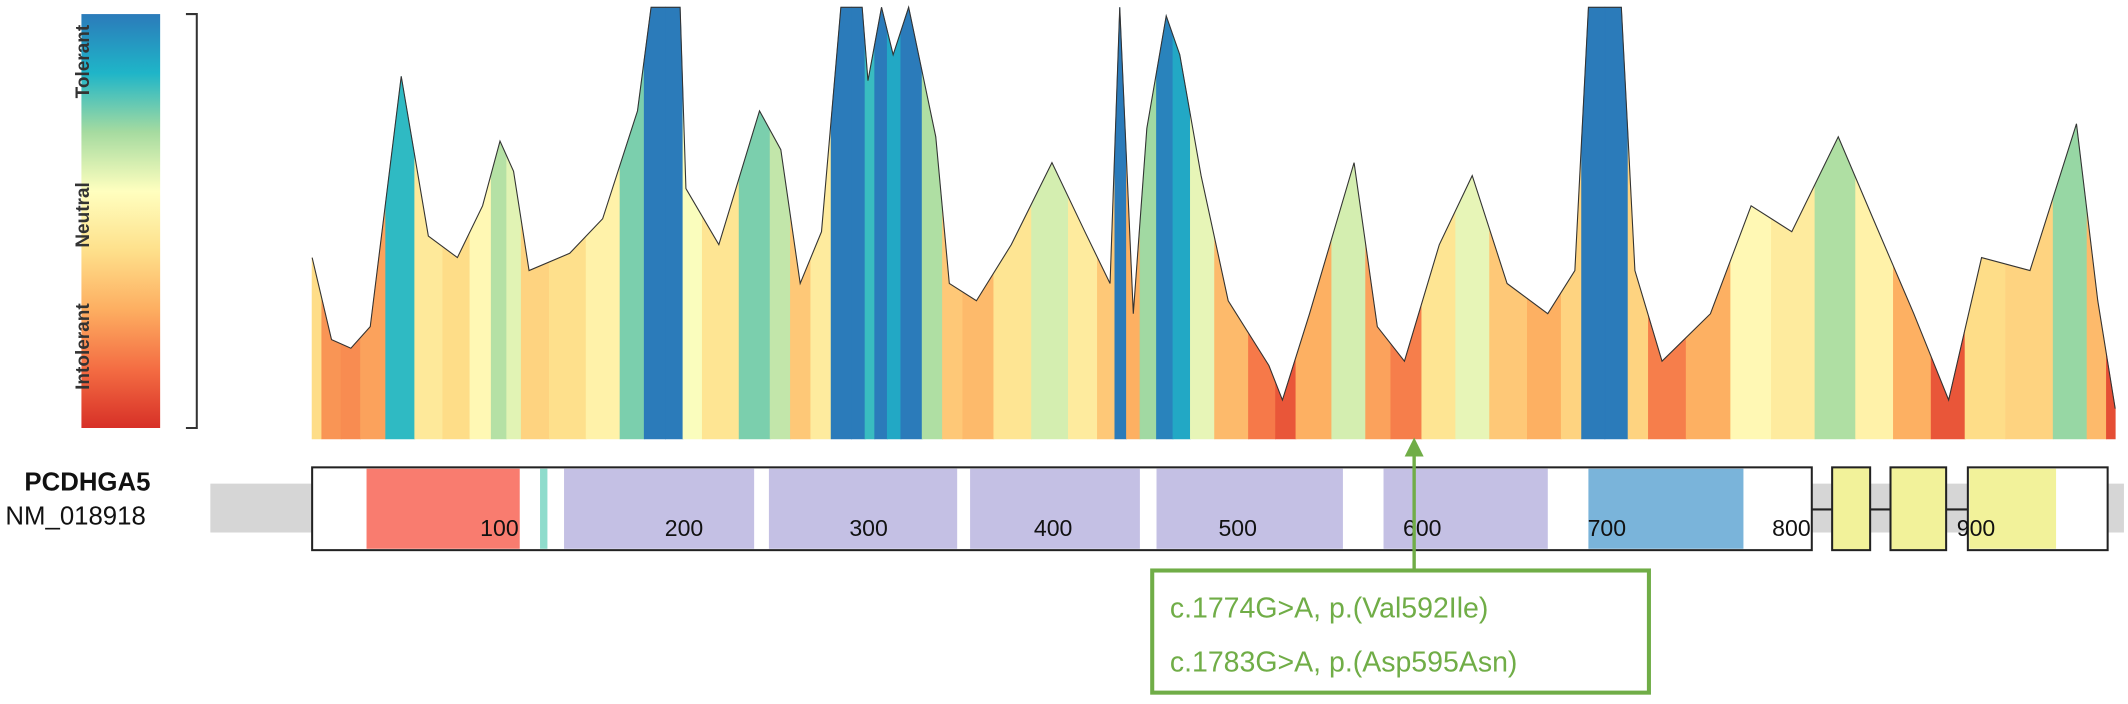 This screenshot has height=704, width=2128. I want to click on track-tick-label: 600, so click(1422, 528).